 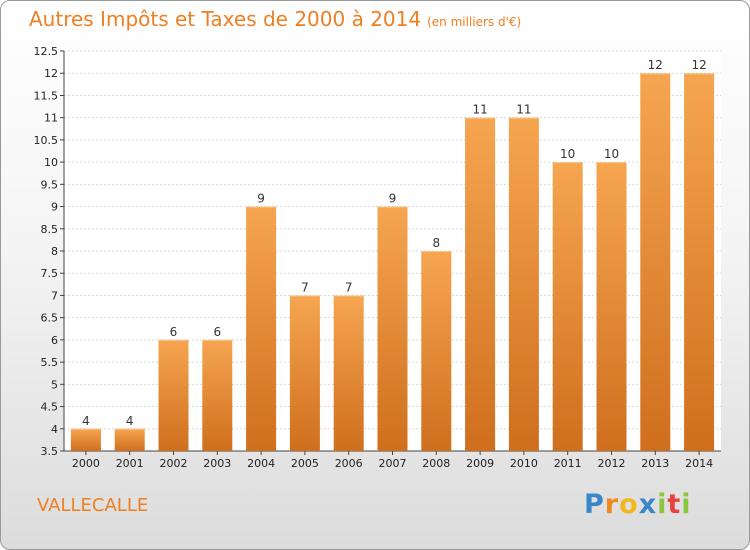 I want to click on x-tick-label: 2012, so click(x=612, y=463).